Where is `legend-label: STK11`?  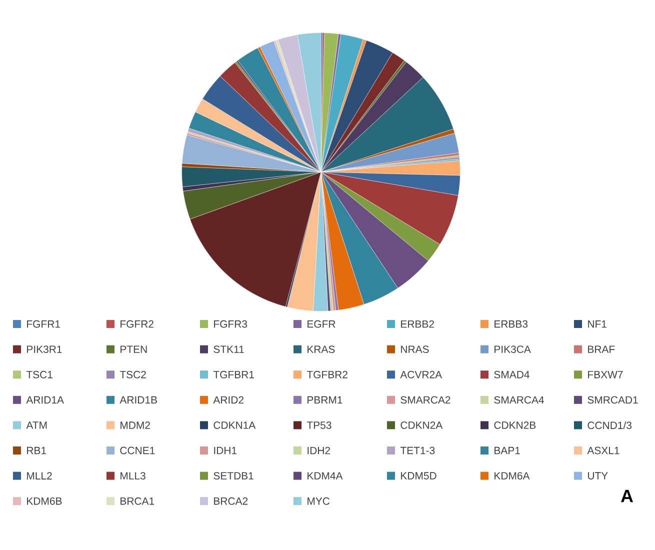
legend-label: STK11 is located at coordinates (229, 350).